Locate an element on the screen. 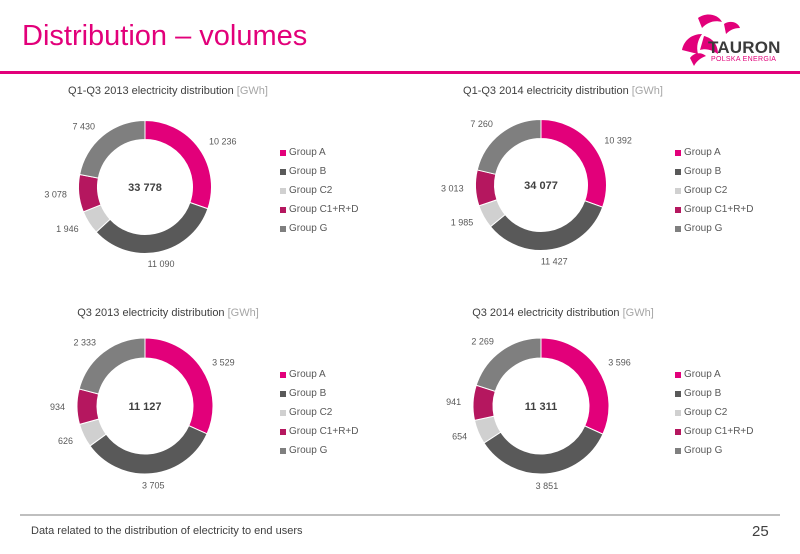 The height and width of the screenshot is (554, 800). donut-chart: 10 236 11 090 1 946 3 078 7 430 33 778 is located at coordinates (140, 194).